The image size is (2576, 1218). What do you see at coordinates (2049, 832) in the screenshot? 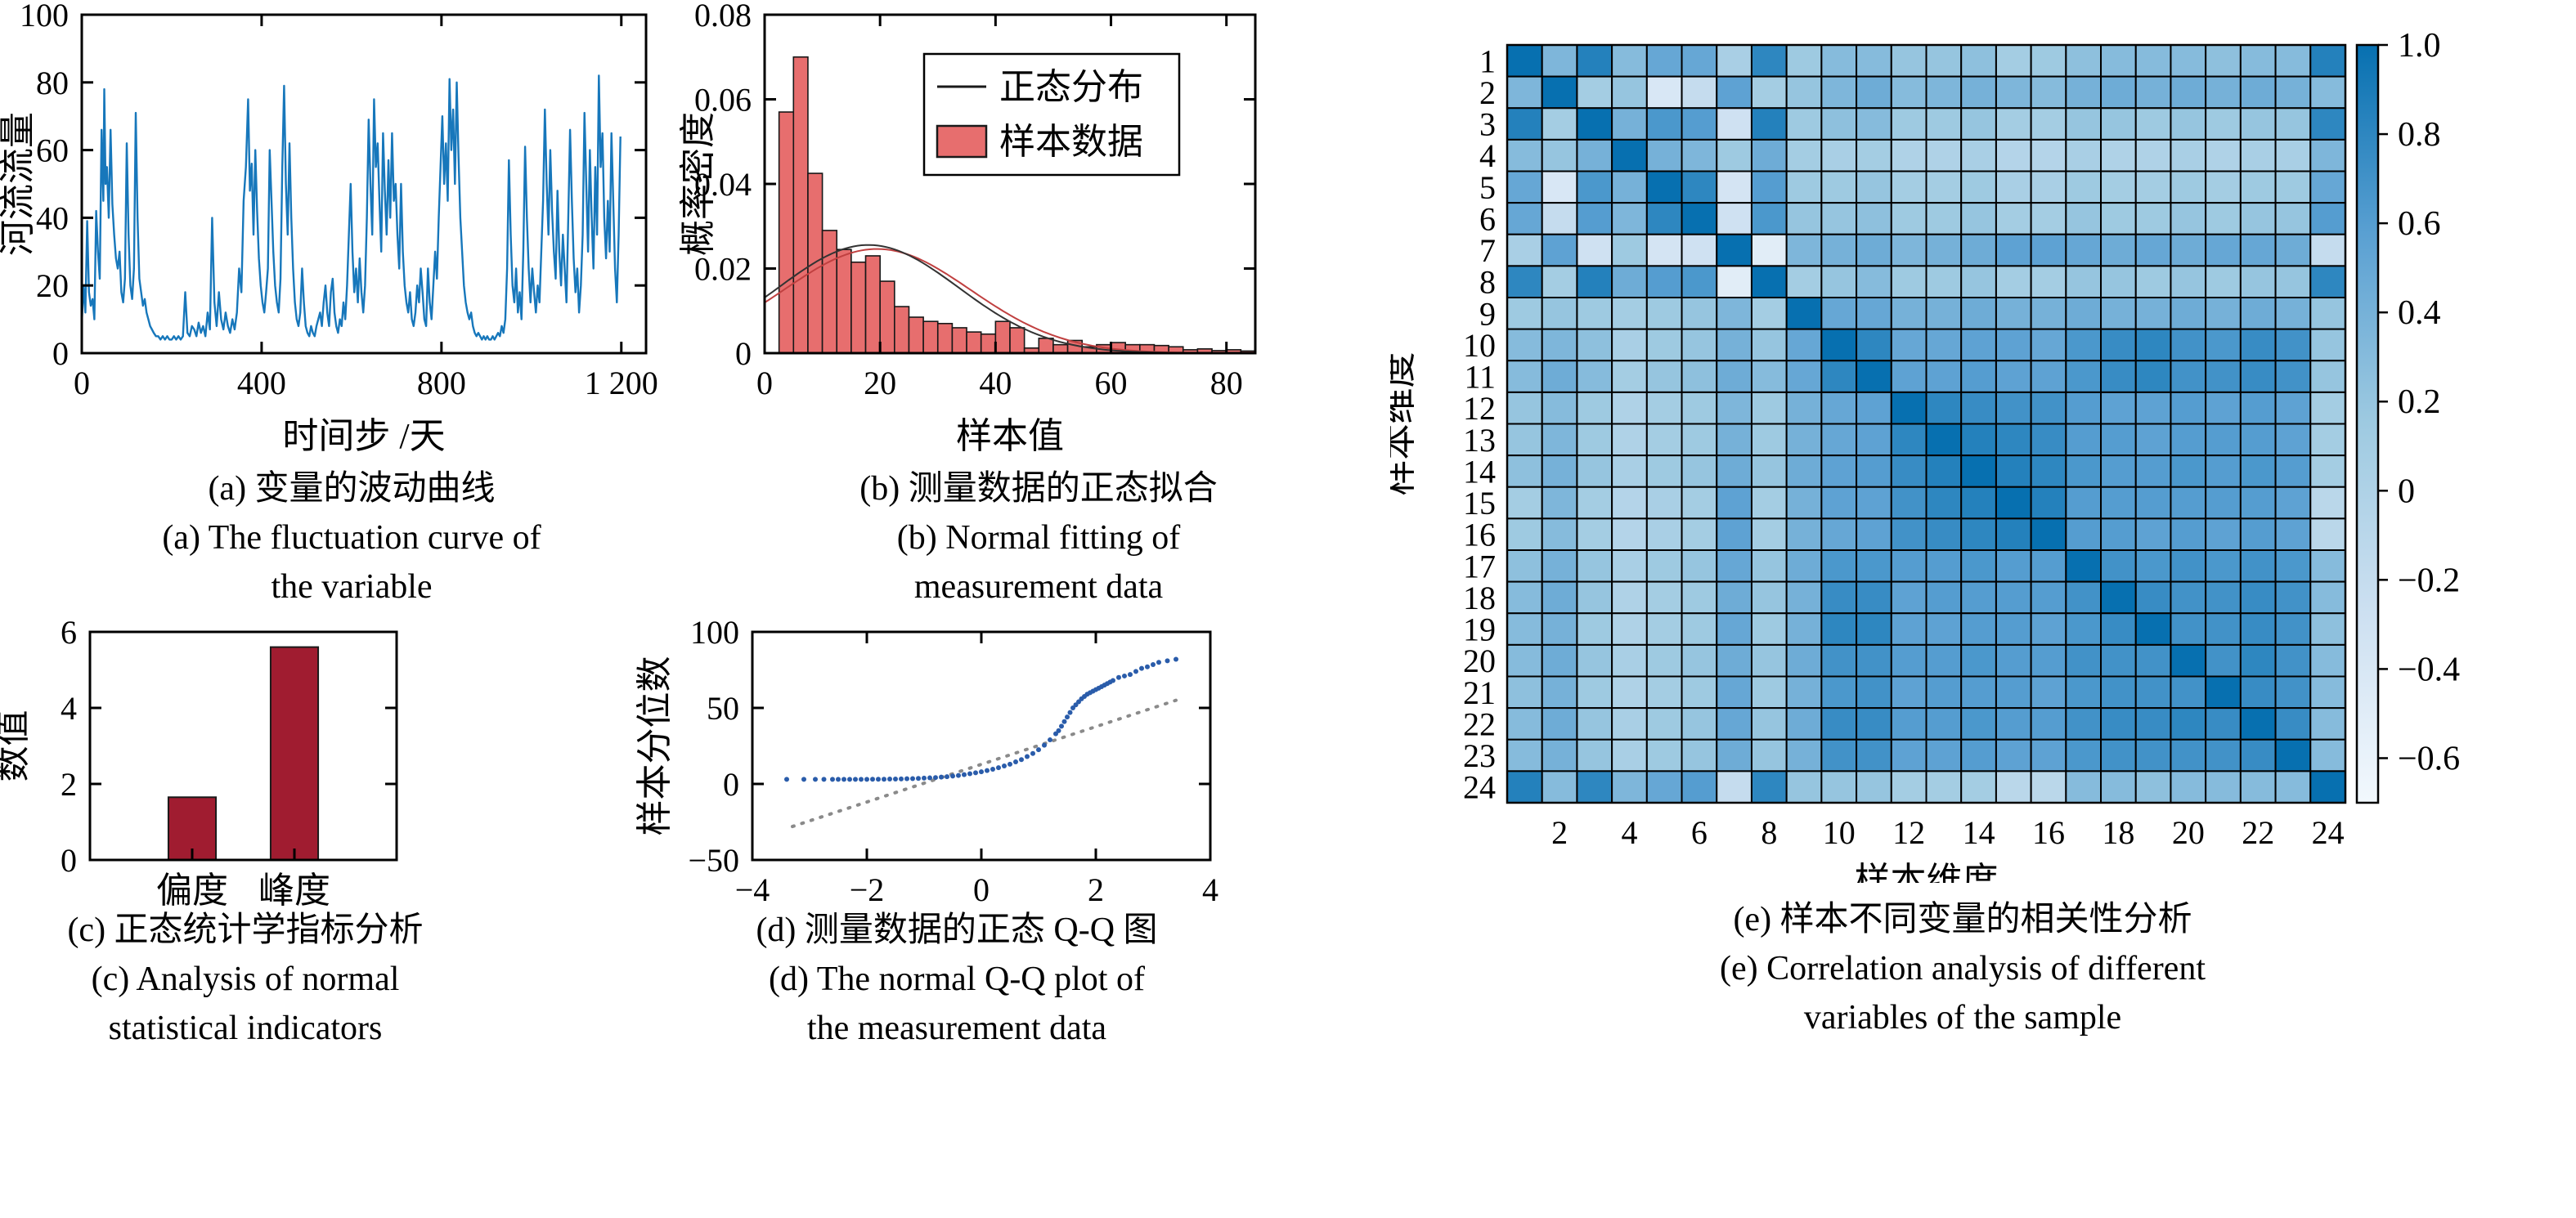
I see `col-label: 16` at bounding box center [2049, 832].